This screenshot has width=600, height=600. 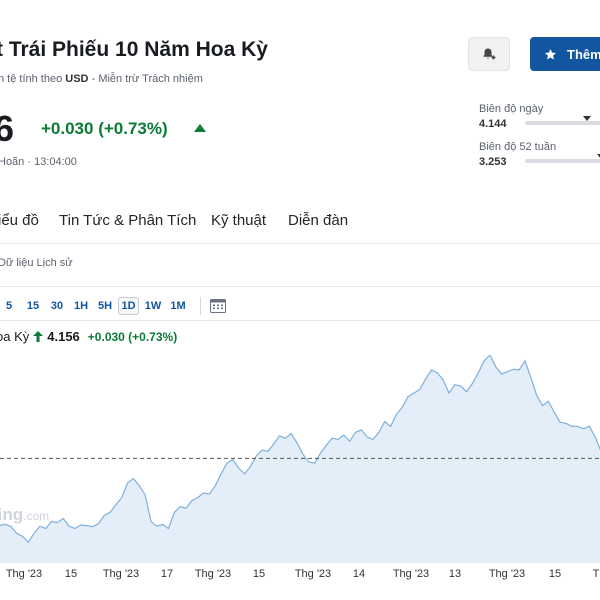 I want to click on disclaimer-link: Miễn trừ Trách nhiệm, so click(x=150, y=79).